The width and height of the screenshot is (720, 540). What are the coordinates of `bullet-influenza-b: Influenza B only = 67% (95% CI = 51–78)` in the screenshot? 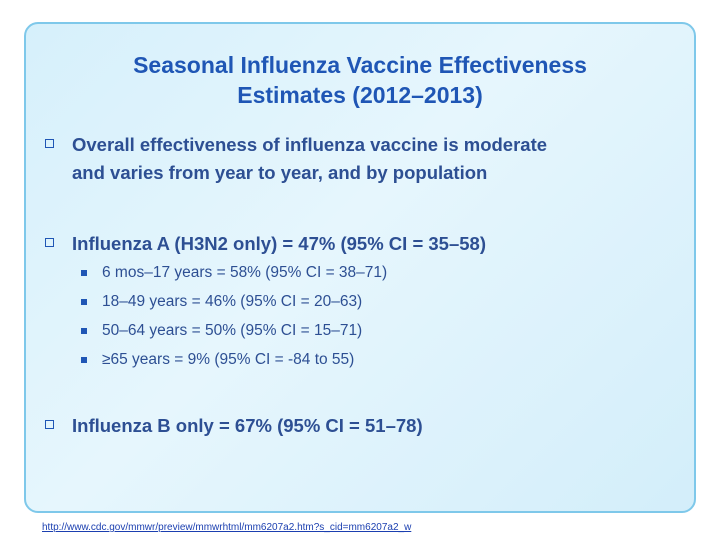 It's located at (355, 426).